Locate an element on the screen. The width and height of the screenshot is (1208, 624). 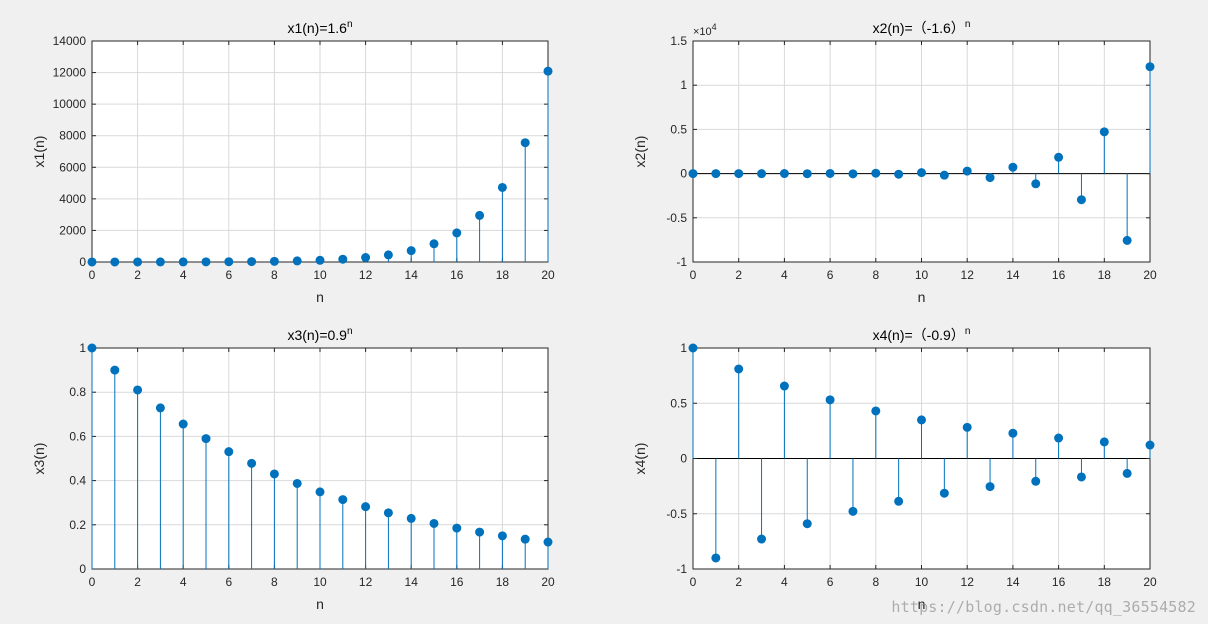
y-axis-label: x1(n) is located at coordinates (39, 152).